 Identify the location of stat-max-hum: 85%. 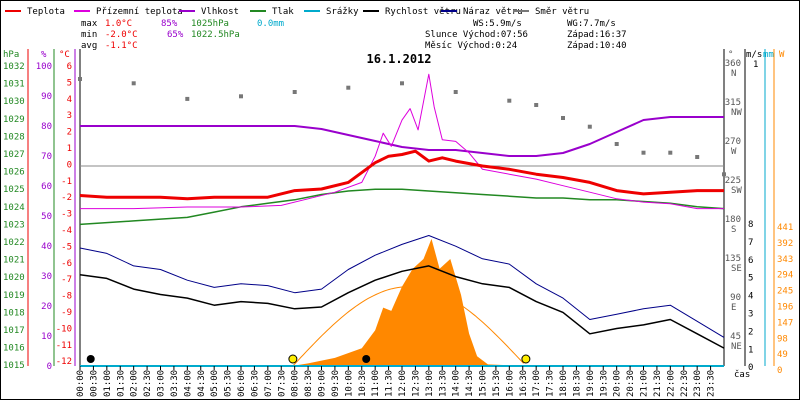
(169, 24).